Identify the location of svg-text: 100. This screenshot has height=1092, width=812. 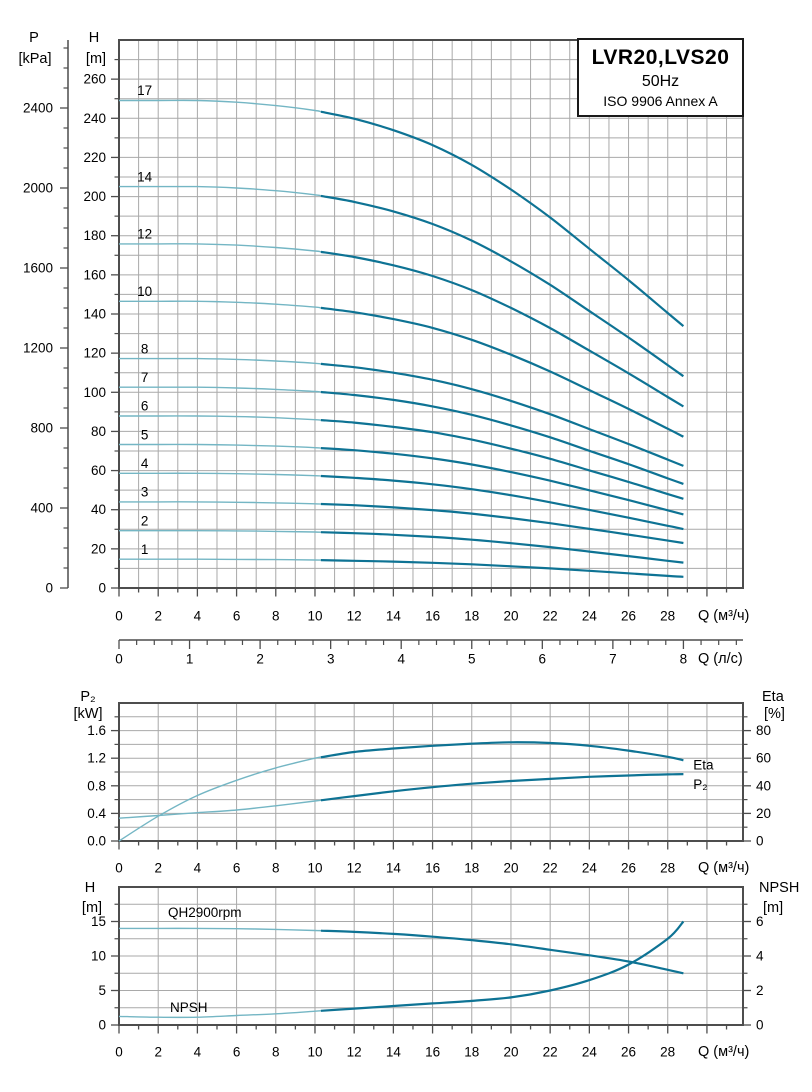
(94, 392).